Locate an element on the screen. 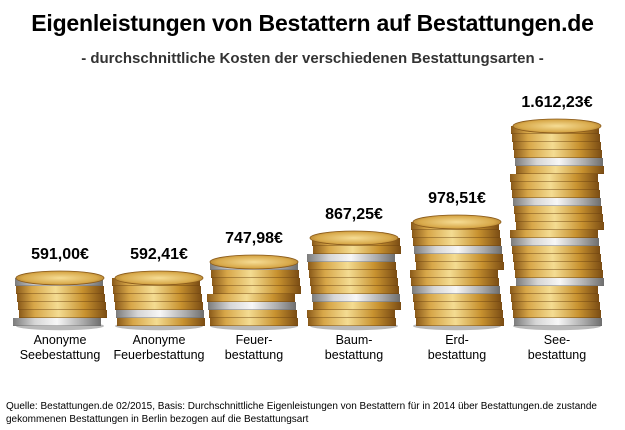  category-label: Anonyme Feuerbestattung is located at coordinates (159, 347).